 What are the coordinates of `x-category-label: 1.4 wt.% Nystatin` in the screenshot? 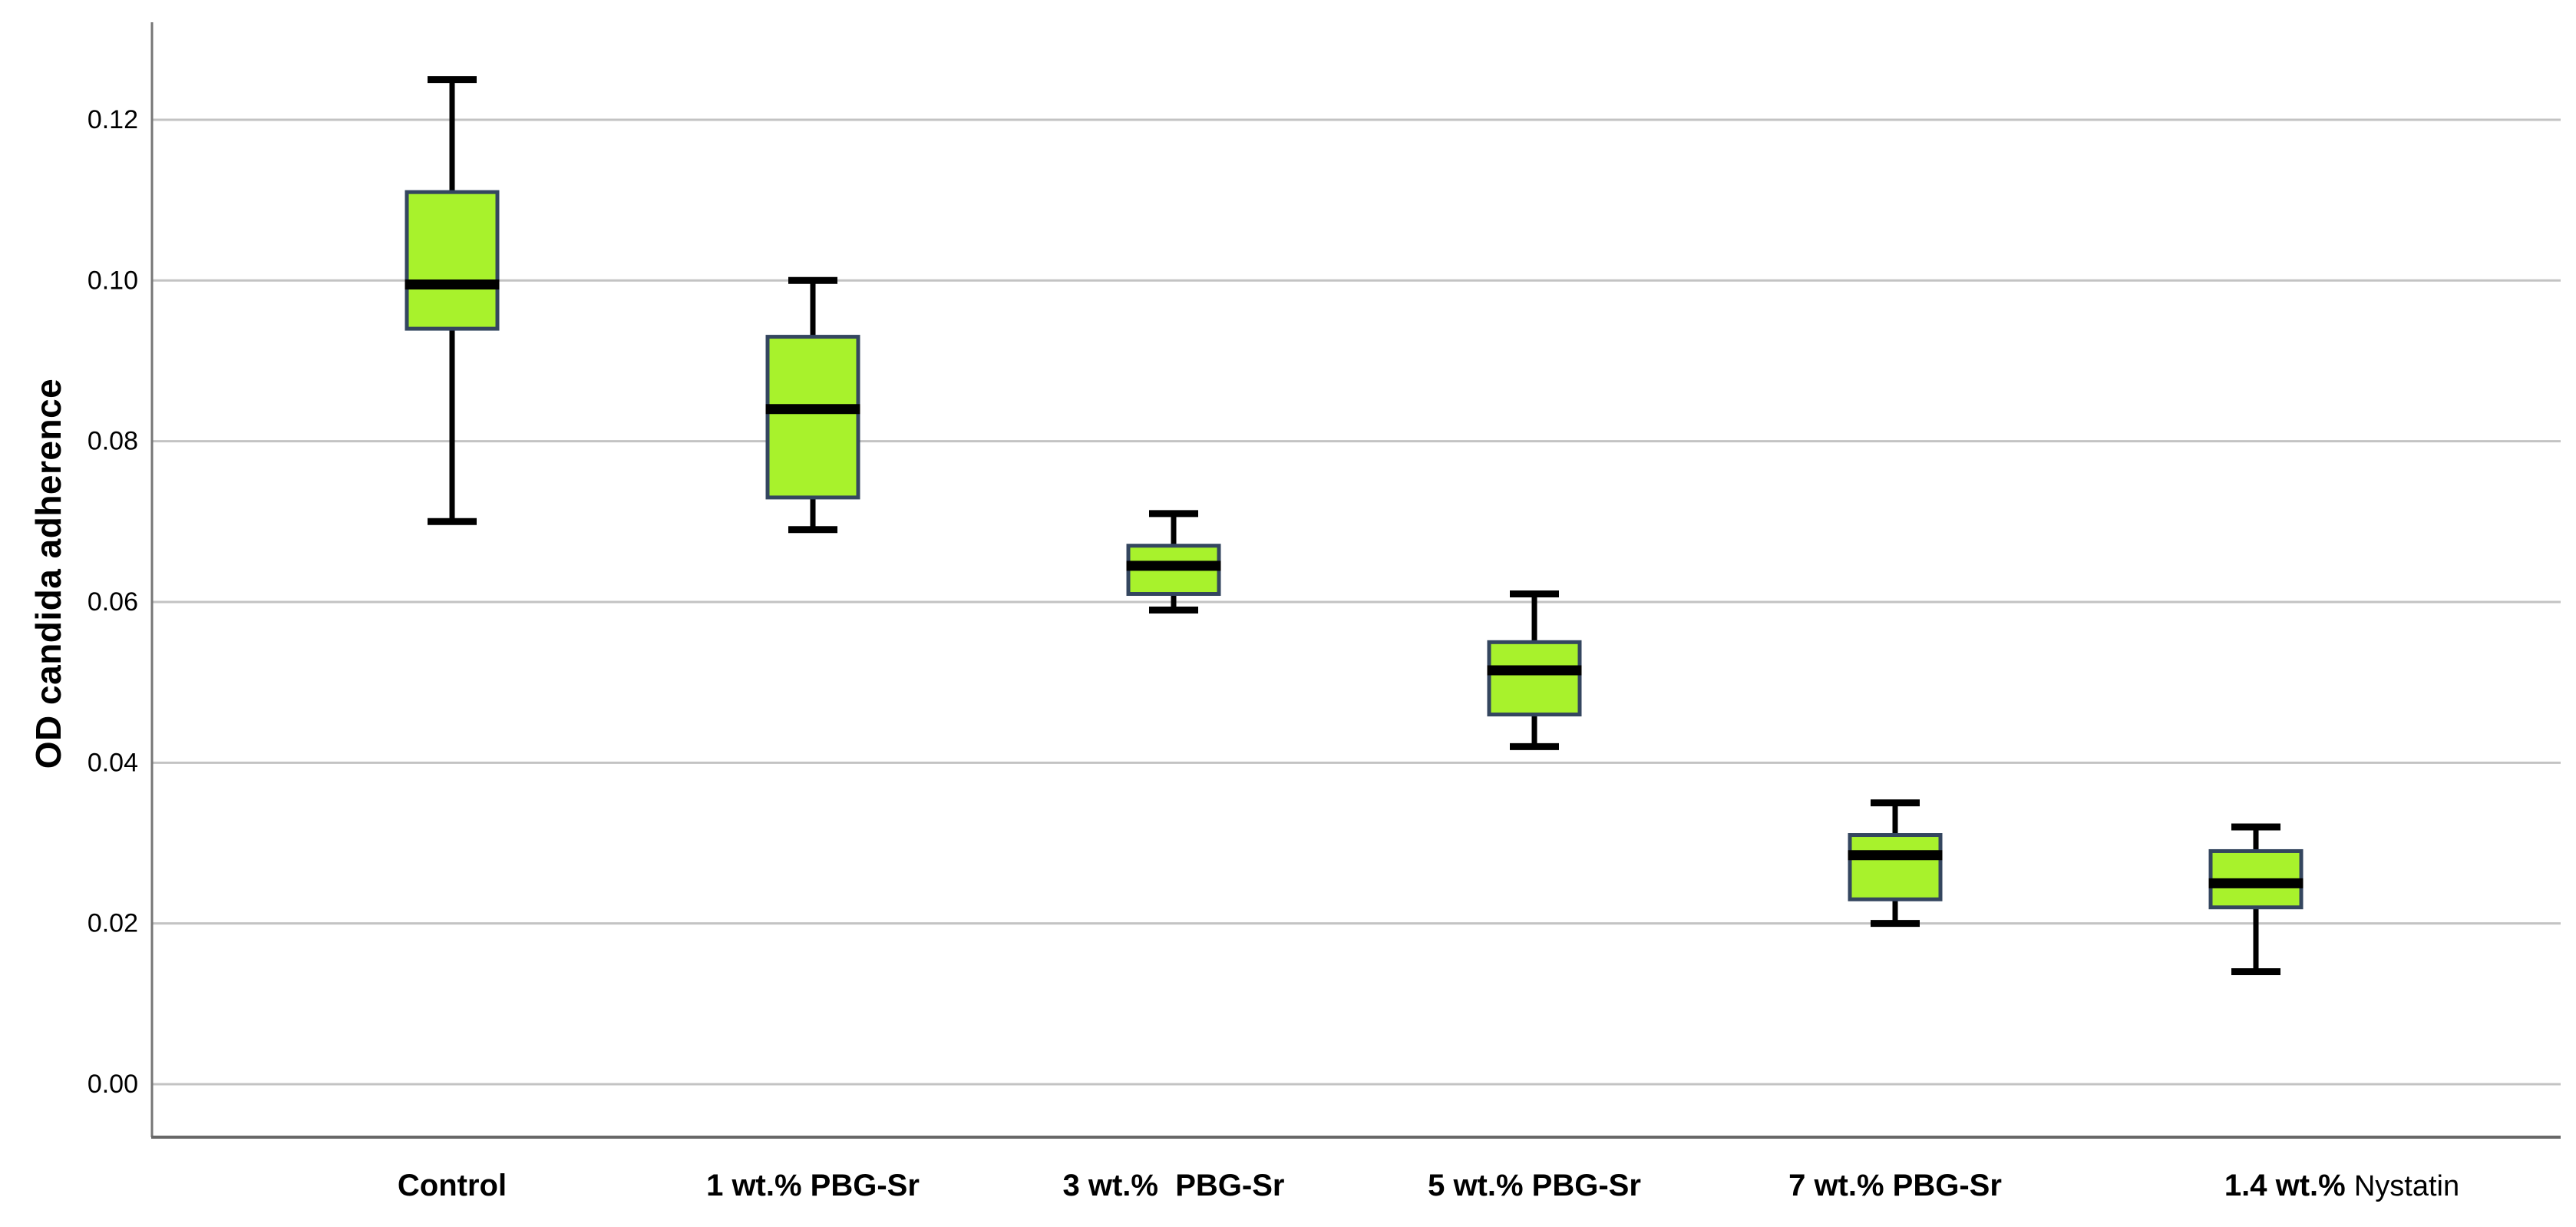 It's located at (2341, 1185).